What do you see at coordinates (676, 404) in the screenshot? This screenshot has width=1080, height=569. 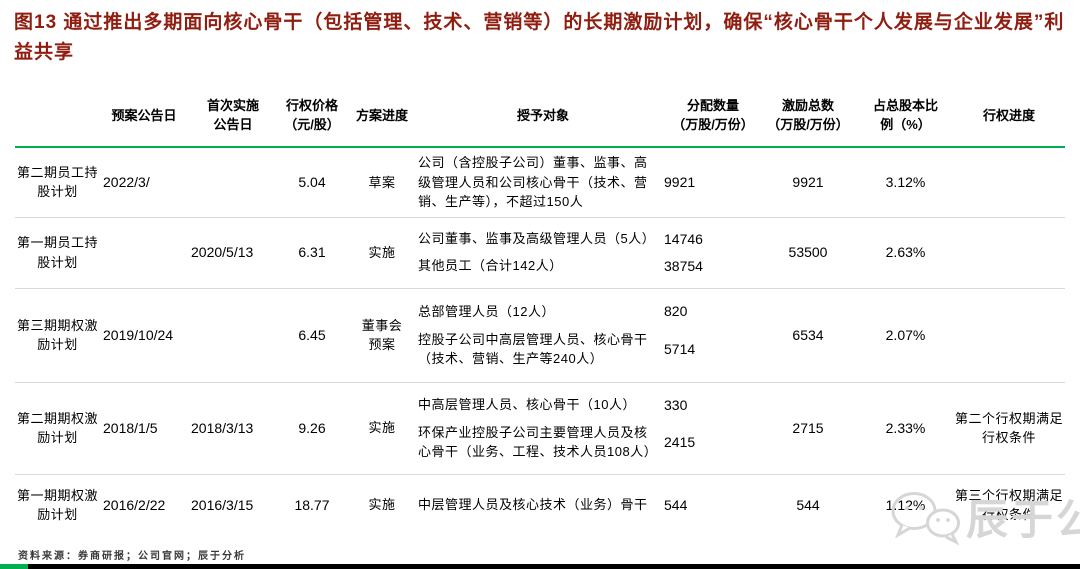 I see `allocated-quantity: 330` at bounding box center [676, 404].